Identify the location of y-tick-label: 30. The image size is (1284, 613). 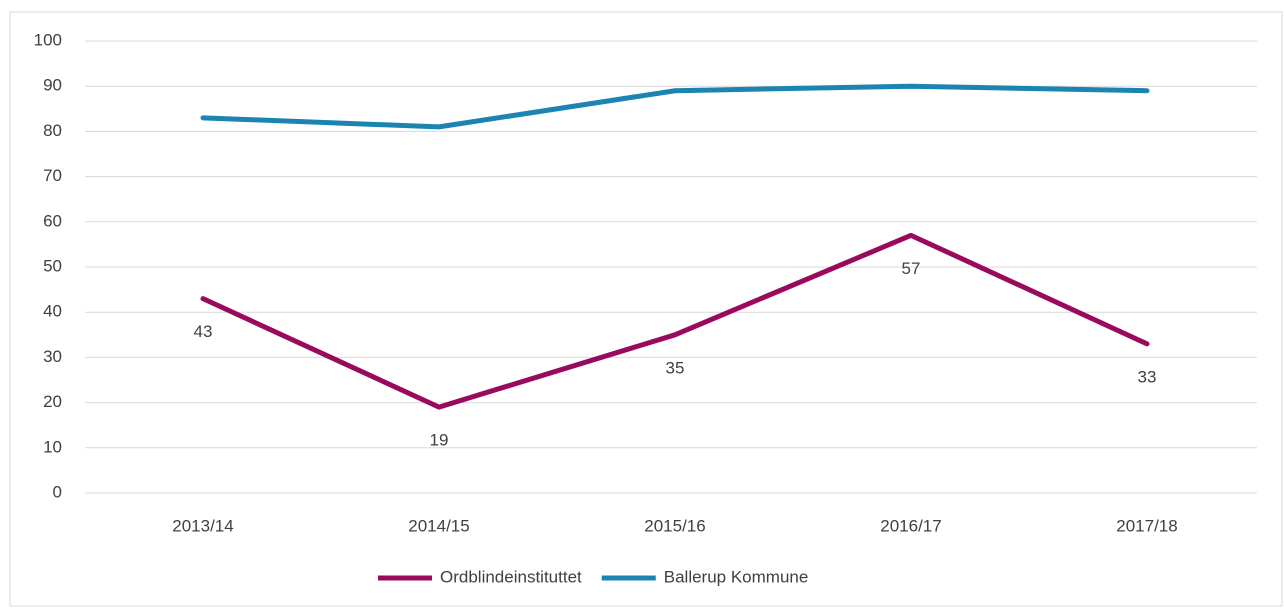
(52, 356).